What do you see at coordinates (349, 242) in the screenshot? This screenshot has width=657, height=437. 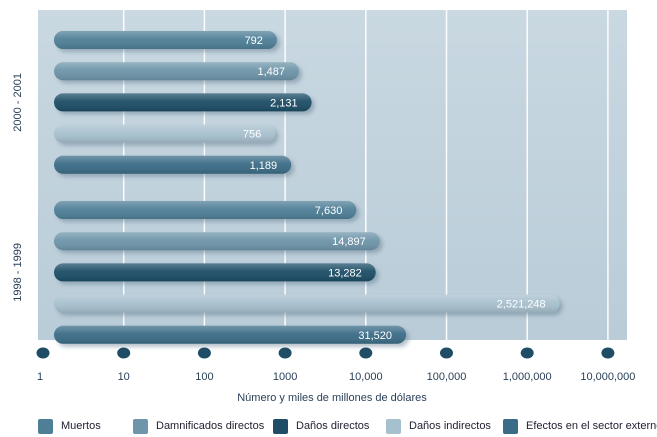 I see `bar-value-label: 14,897` at bounding box center [349, 242].